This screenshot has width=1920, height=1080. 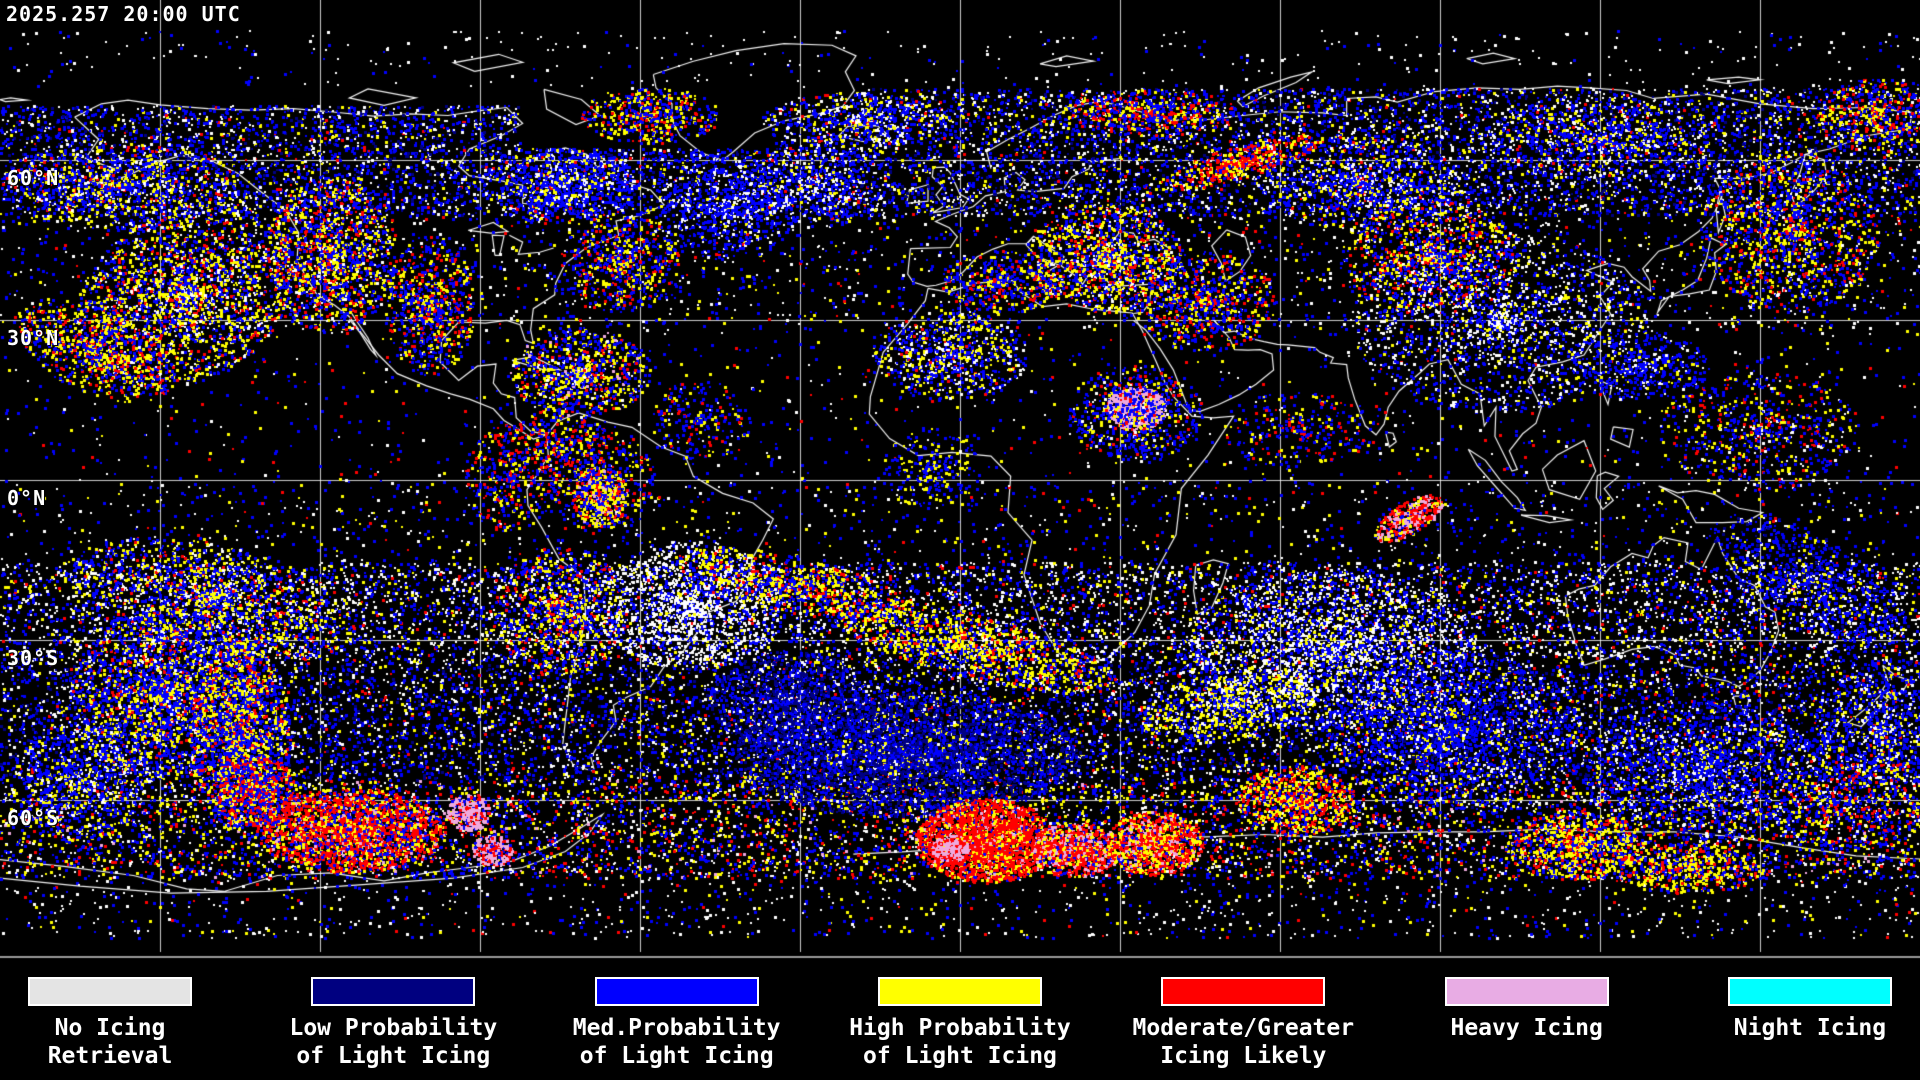 I want to click on legend-swatch-no-icing-retrieval, so click(x=110, y=991).